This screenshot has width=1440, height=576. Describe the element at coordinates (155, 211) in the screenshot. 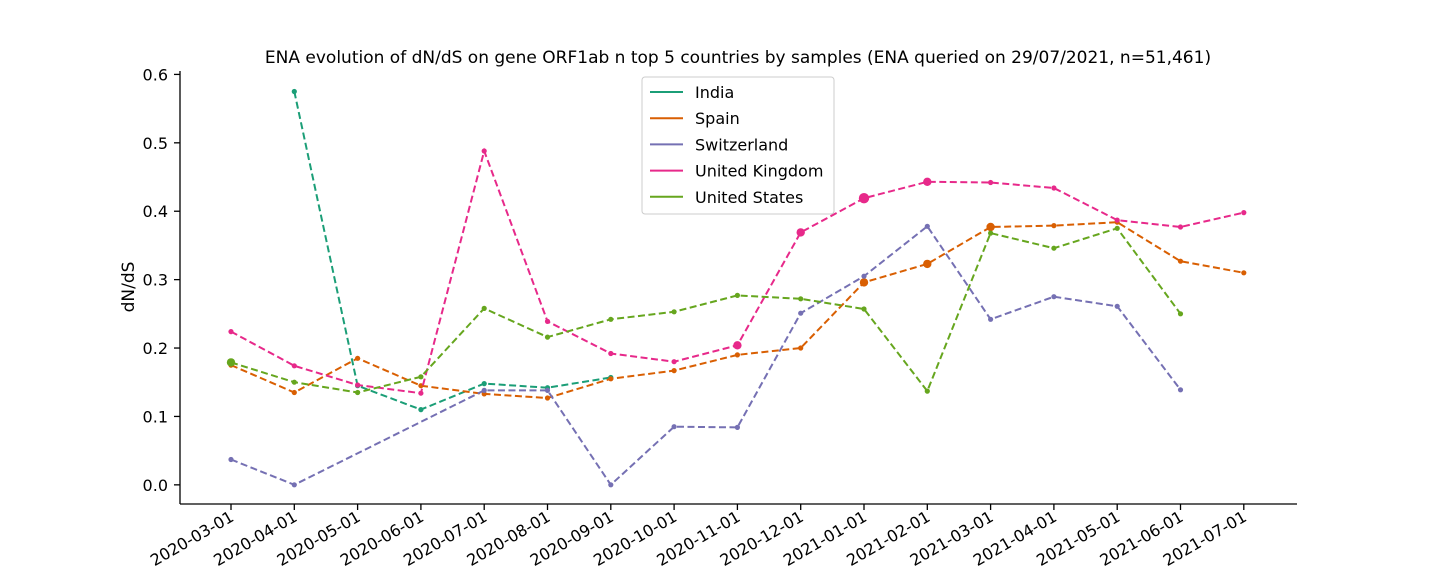

I see `y-tick-label: 0.4` at that location.